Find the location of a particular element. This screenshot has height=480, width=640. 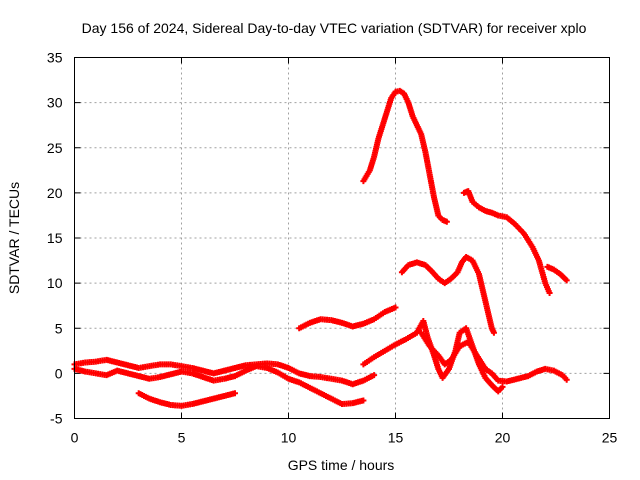

x-axis-label: GPS time / hours is located at coordinates (341, 465).